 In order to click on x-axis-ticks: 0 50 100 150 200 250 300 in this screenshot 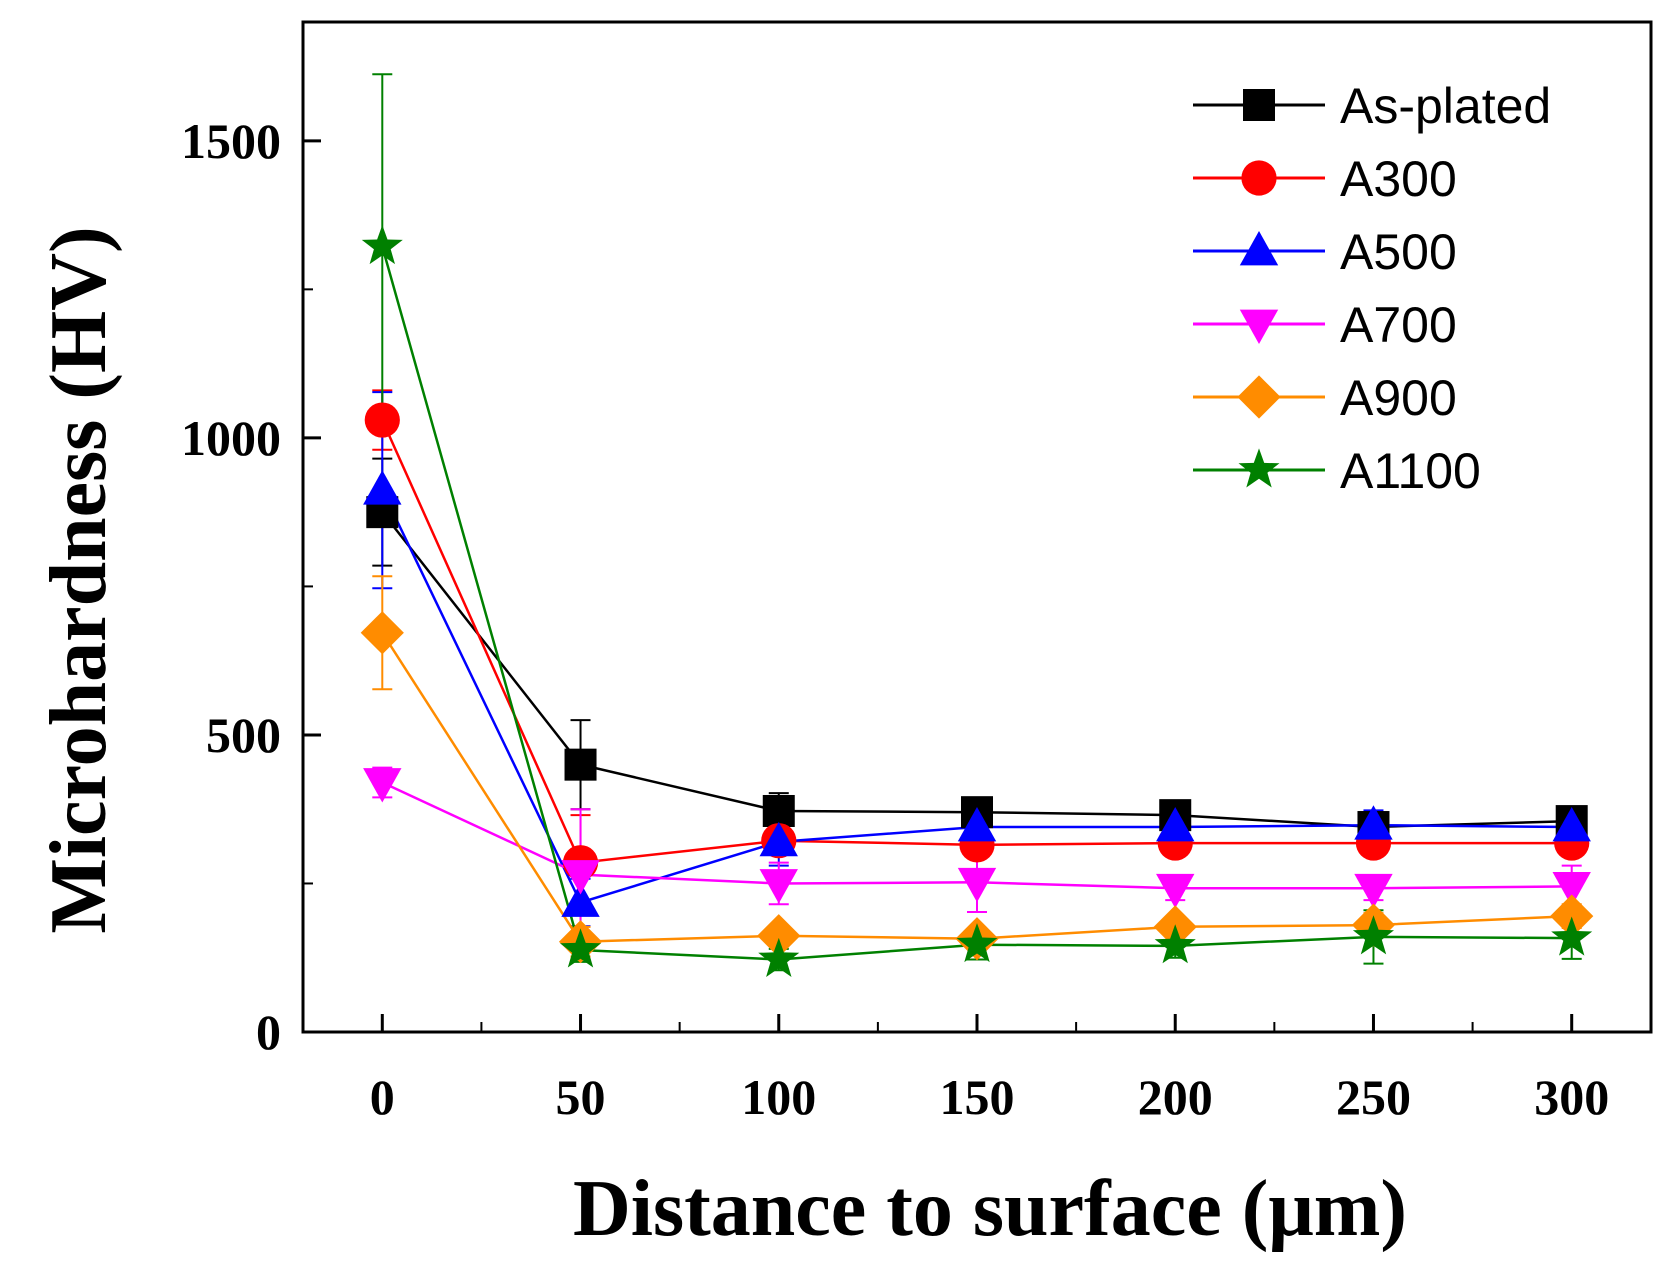, I will do `click(989, 1069)`.